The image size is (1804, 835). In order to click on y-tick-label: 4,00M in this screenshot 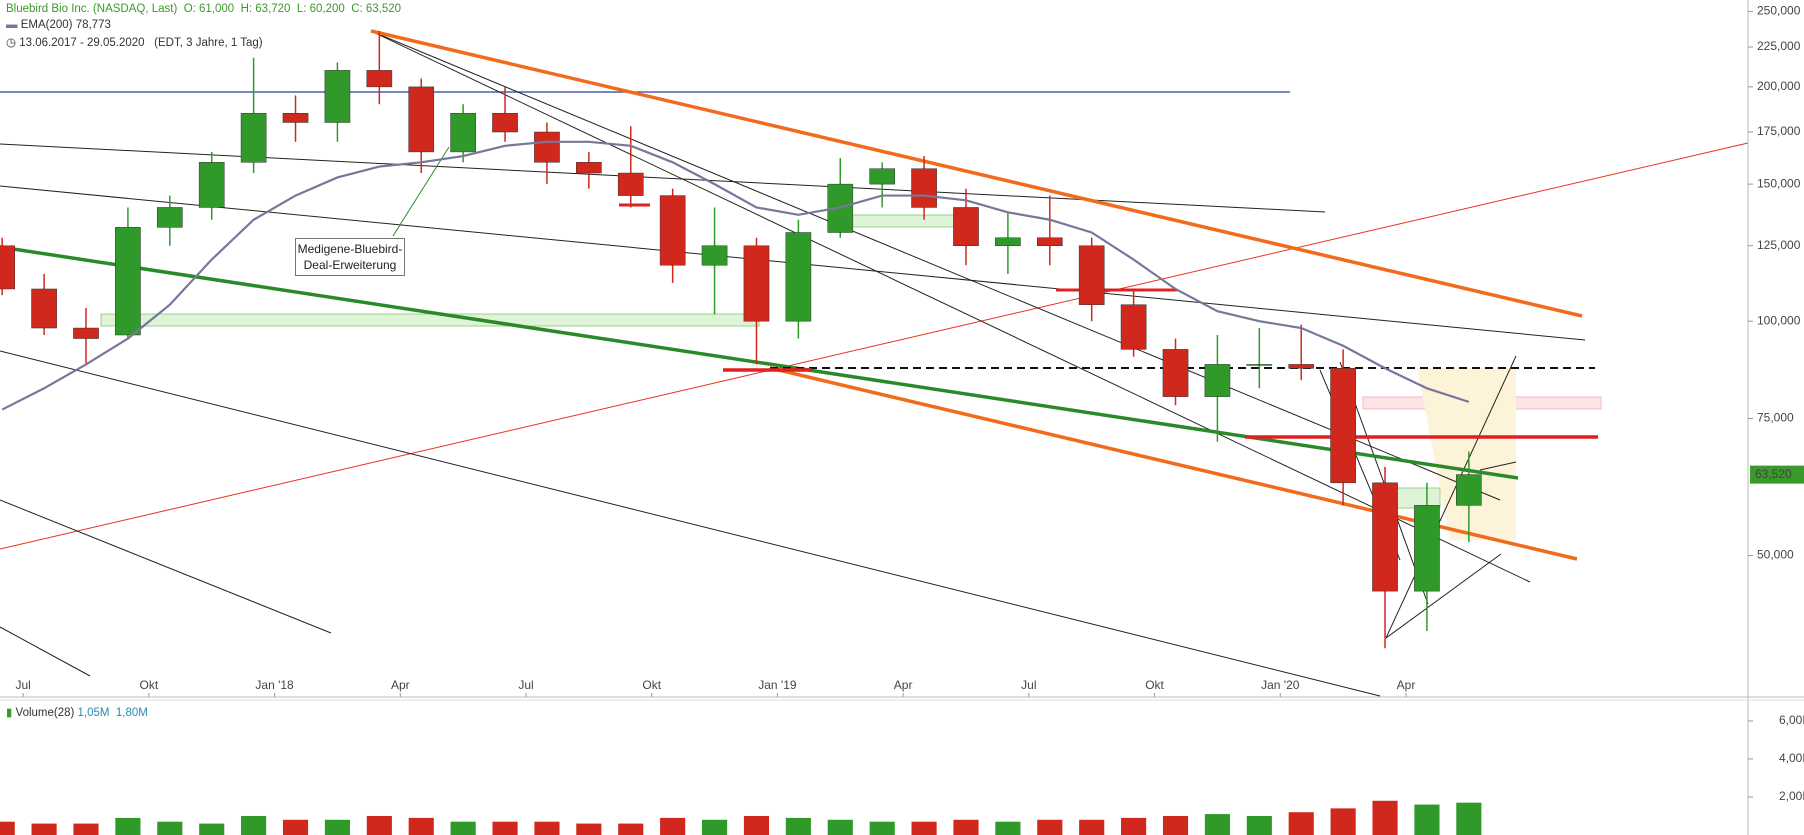, I will do `click(1791, 758)`.